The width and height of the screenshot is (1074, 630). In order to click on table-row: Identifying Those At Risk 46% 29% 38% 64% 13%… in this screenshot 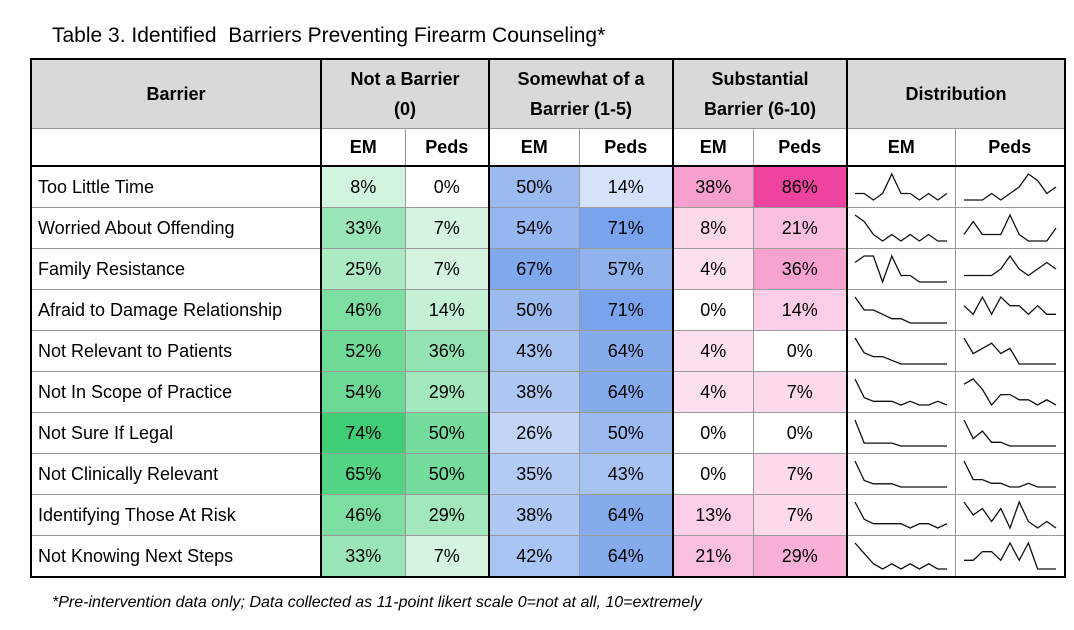, I will do `click(548, 515)`.